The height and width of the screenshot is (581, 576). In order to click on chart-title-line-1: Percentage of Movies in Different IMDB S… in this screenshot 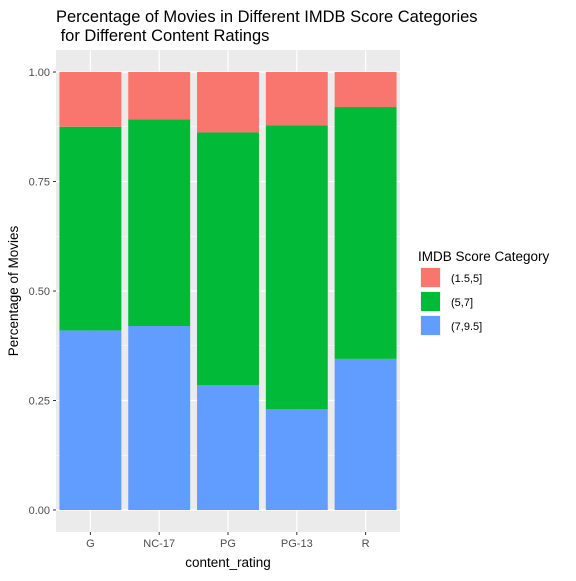, I will do `click(267, 17)`.